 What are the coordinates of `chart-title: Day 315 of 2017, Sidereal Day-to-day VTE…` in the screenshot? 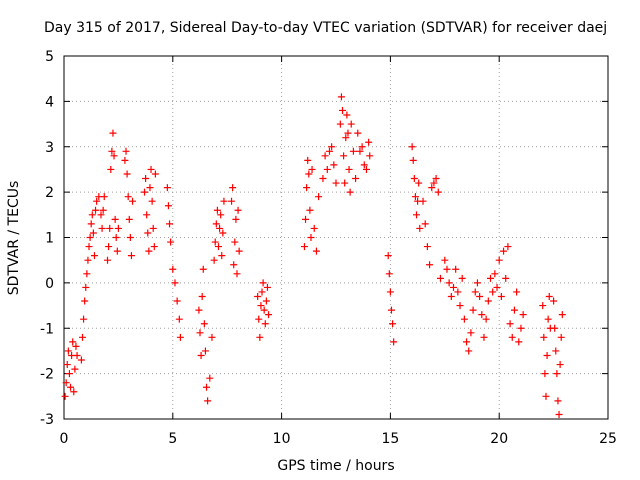 It's located at (325, 28).